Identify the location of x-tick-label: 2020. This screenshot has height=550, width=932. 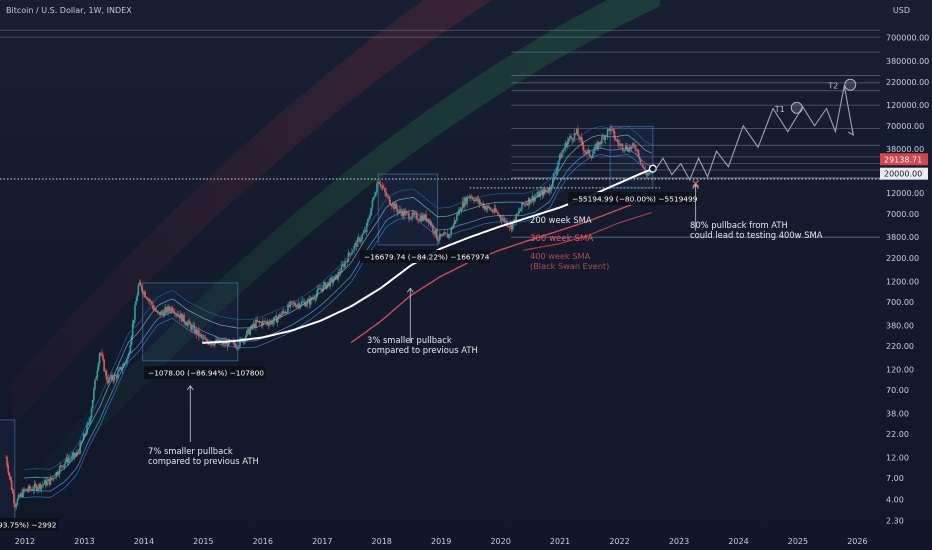
(500, 541).